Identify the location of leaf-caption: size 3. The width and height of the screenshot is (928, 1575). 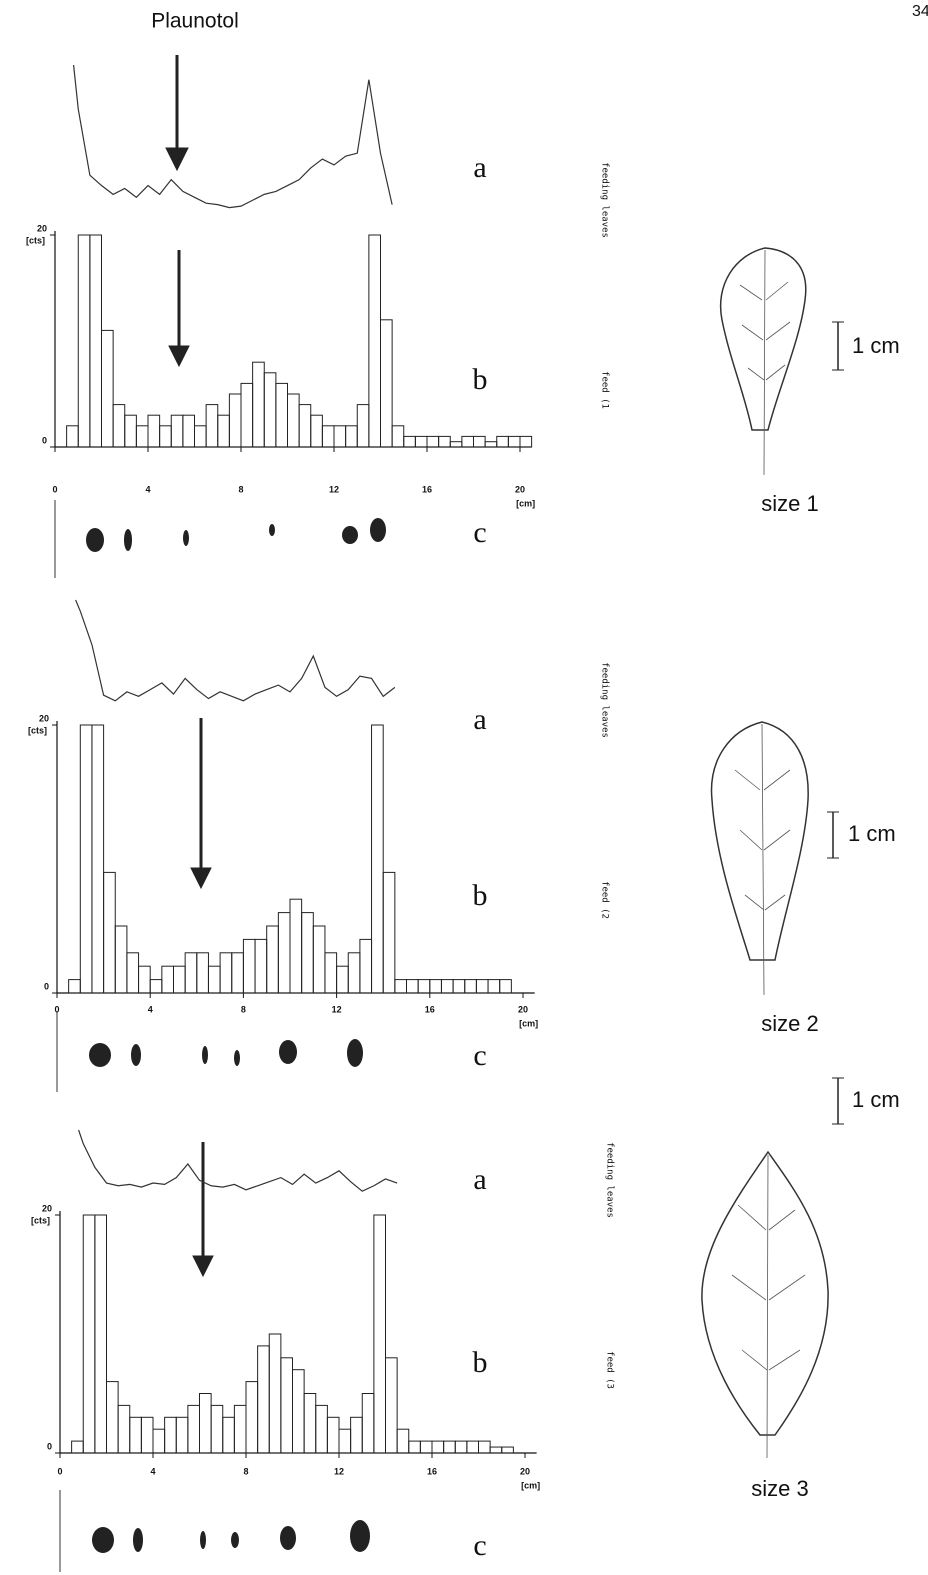
(779, 1488).